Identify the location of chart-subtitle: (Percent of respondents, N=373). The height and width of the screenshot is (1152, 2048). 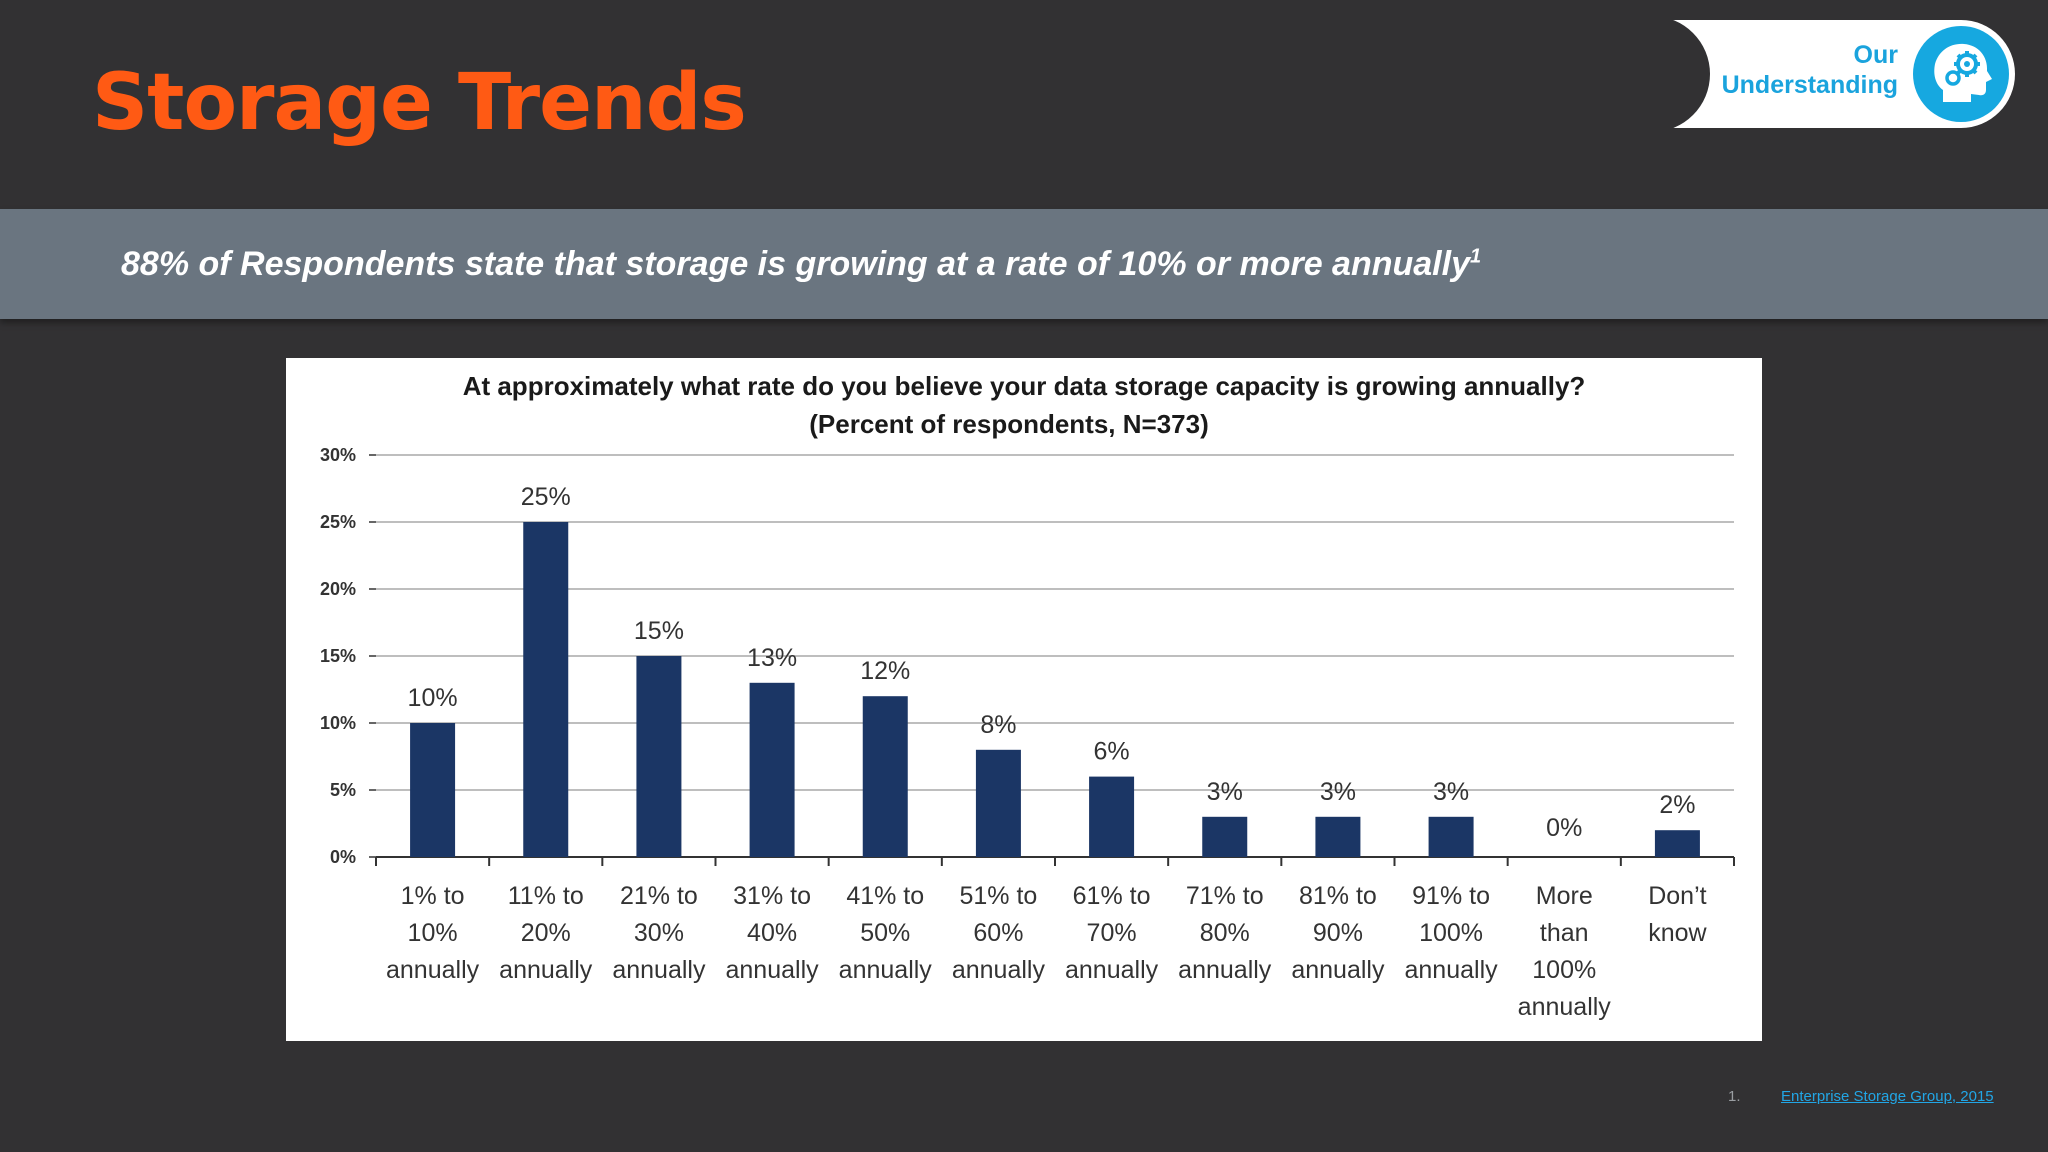
(1009, 424).